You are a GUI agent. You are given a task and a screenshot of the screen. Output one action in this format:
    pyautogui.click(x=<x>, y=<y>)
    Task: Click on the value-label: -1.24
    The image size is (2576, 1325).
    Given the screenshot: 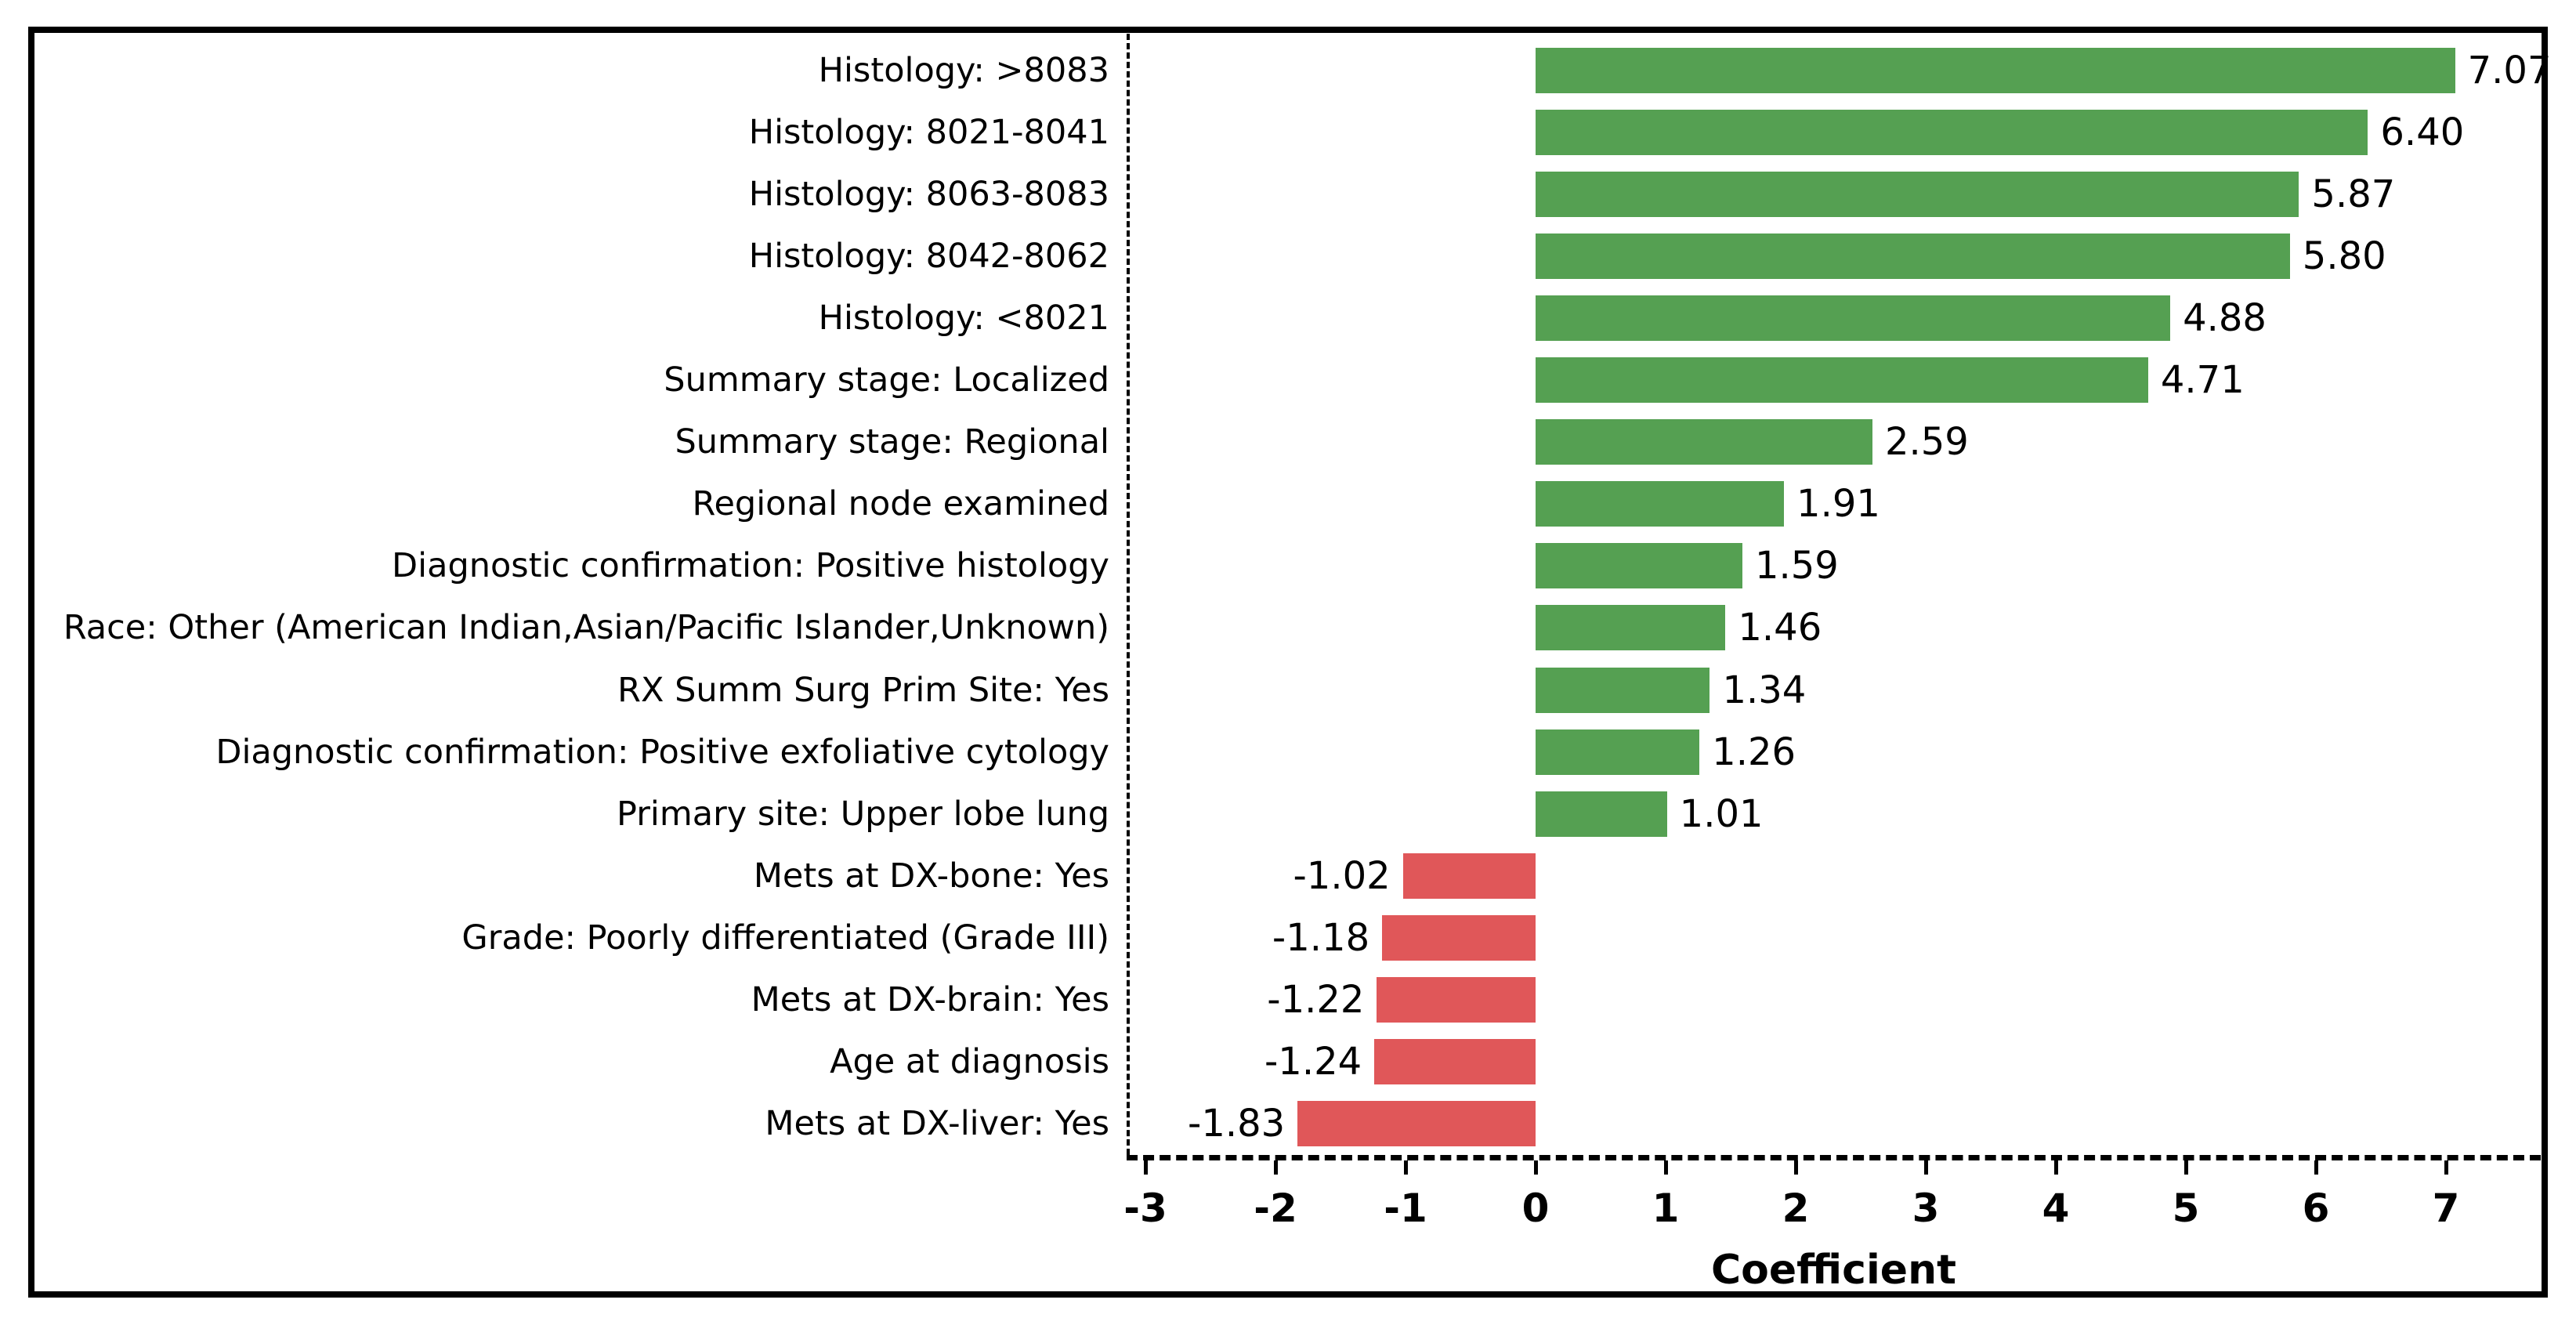 What is the action you would take?
    pyautogui.click(x=1313, y=1062)
    